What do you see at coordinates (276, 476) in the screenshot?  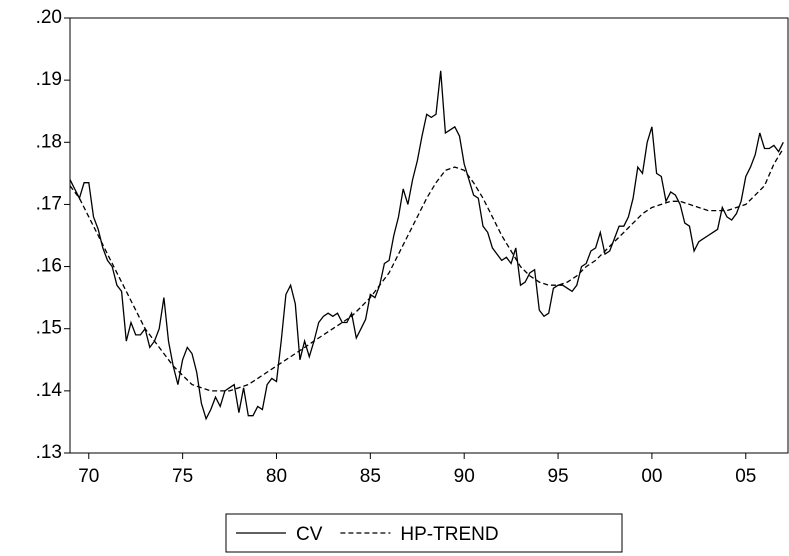 I see `x-tick-label: 80` at bounding box center [276, 476].